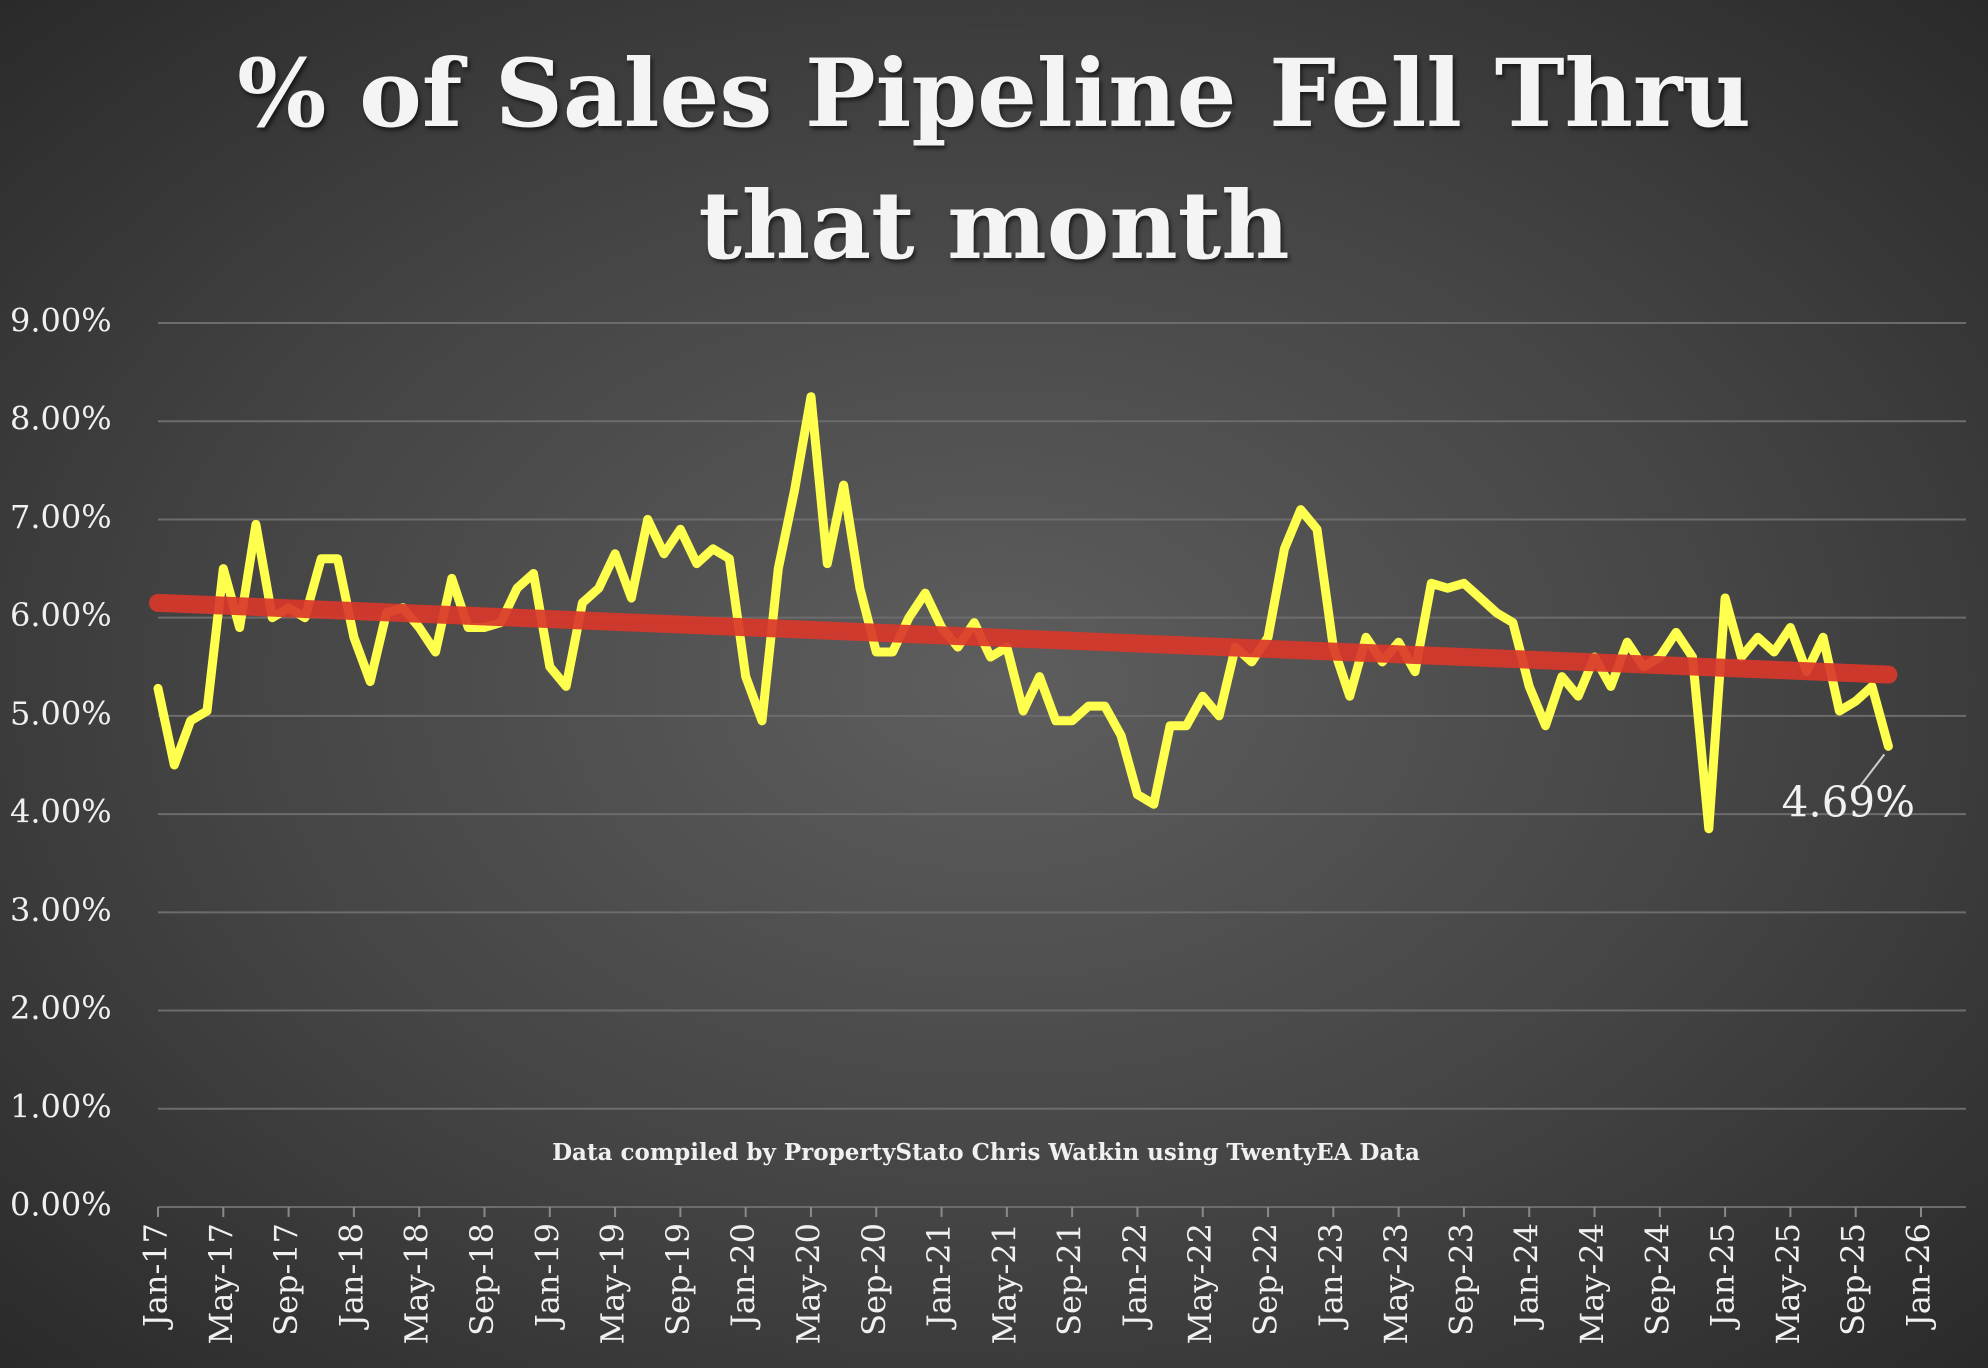 This screenshot has height=1368, width=1988. Describe the element at coordinates (221, 1283) in the screenshot. I see `x-tick-label: May-17` at that location.